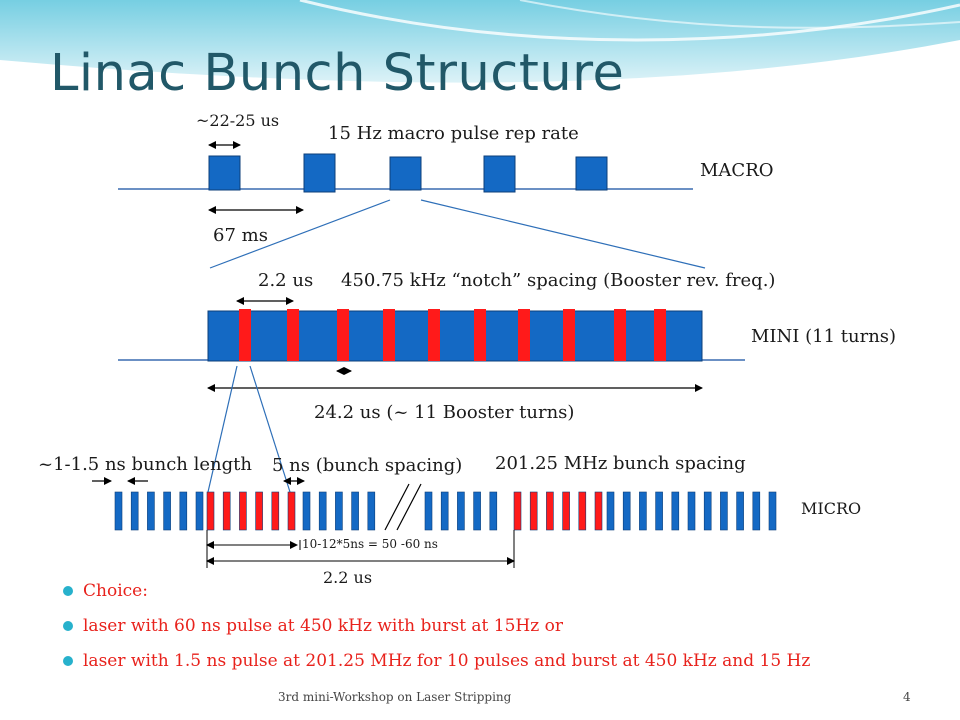 The height and width of the screenshot is (720, 960). I want to click on mini-notches, so click(452, 335).